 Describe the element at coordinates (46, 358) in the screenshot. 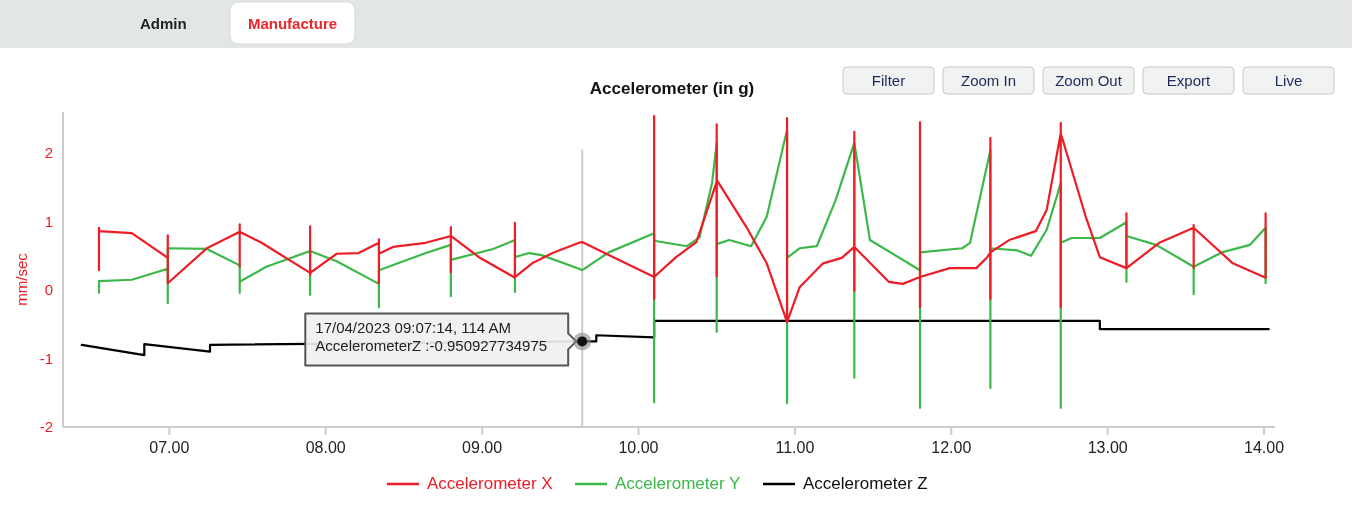

I see `y-tick-label: -1` at that location.